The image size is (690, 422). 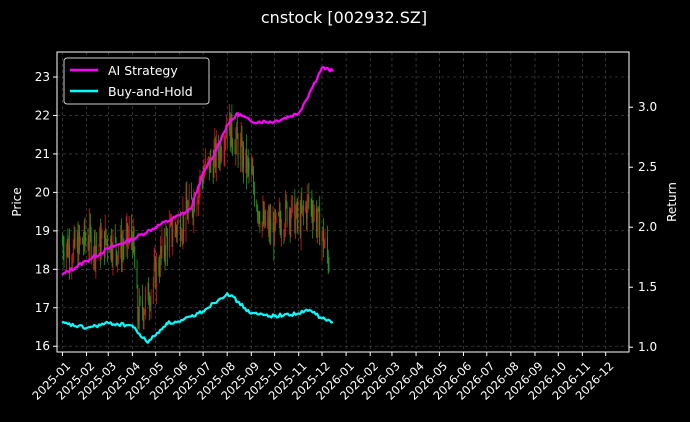 I want to click on legend-label-ai-strategy: AI Strategy, so click(x=143, y=70).